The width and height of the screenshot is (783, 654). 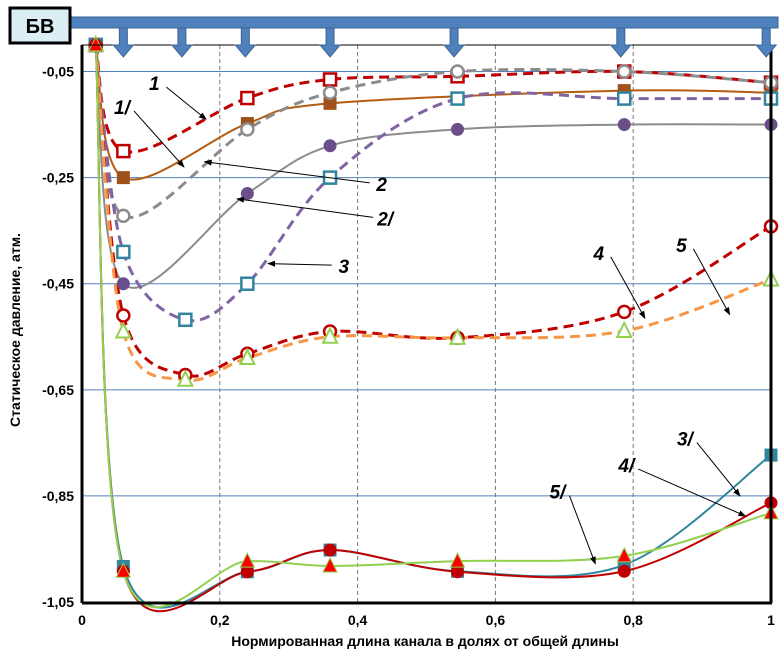 What do you see at coordinates (123, 178) in the screenshot?
I see `series-1-prime-point` at bounding box center [123, 178].